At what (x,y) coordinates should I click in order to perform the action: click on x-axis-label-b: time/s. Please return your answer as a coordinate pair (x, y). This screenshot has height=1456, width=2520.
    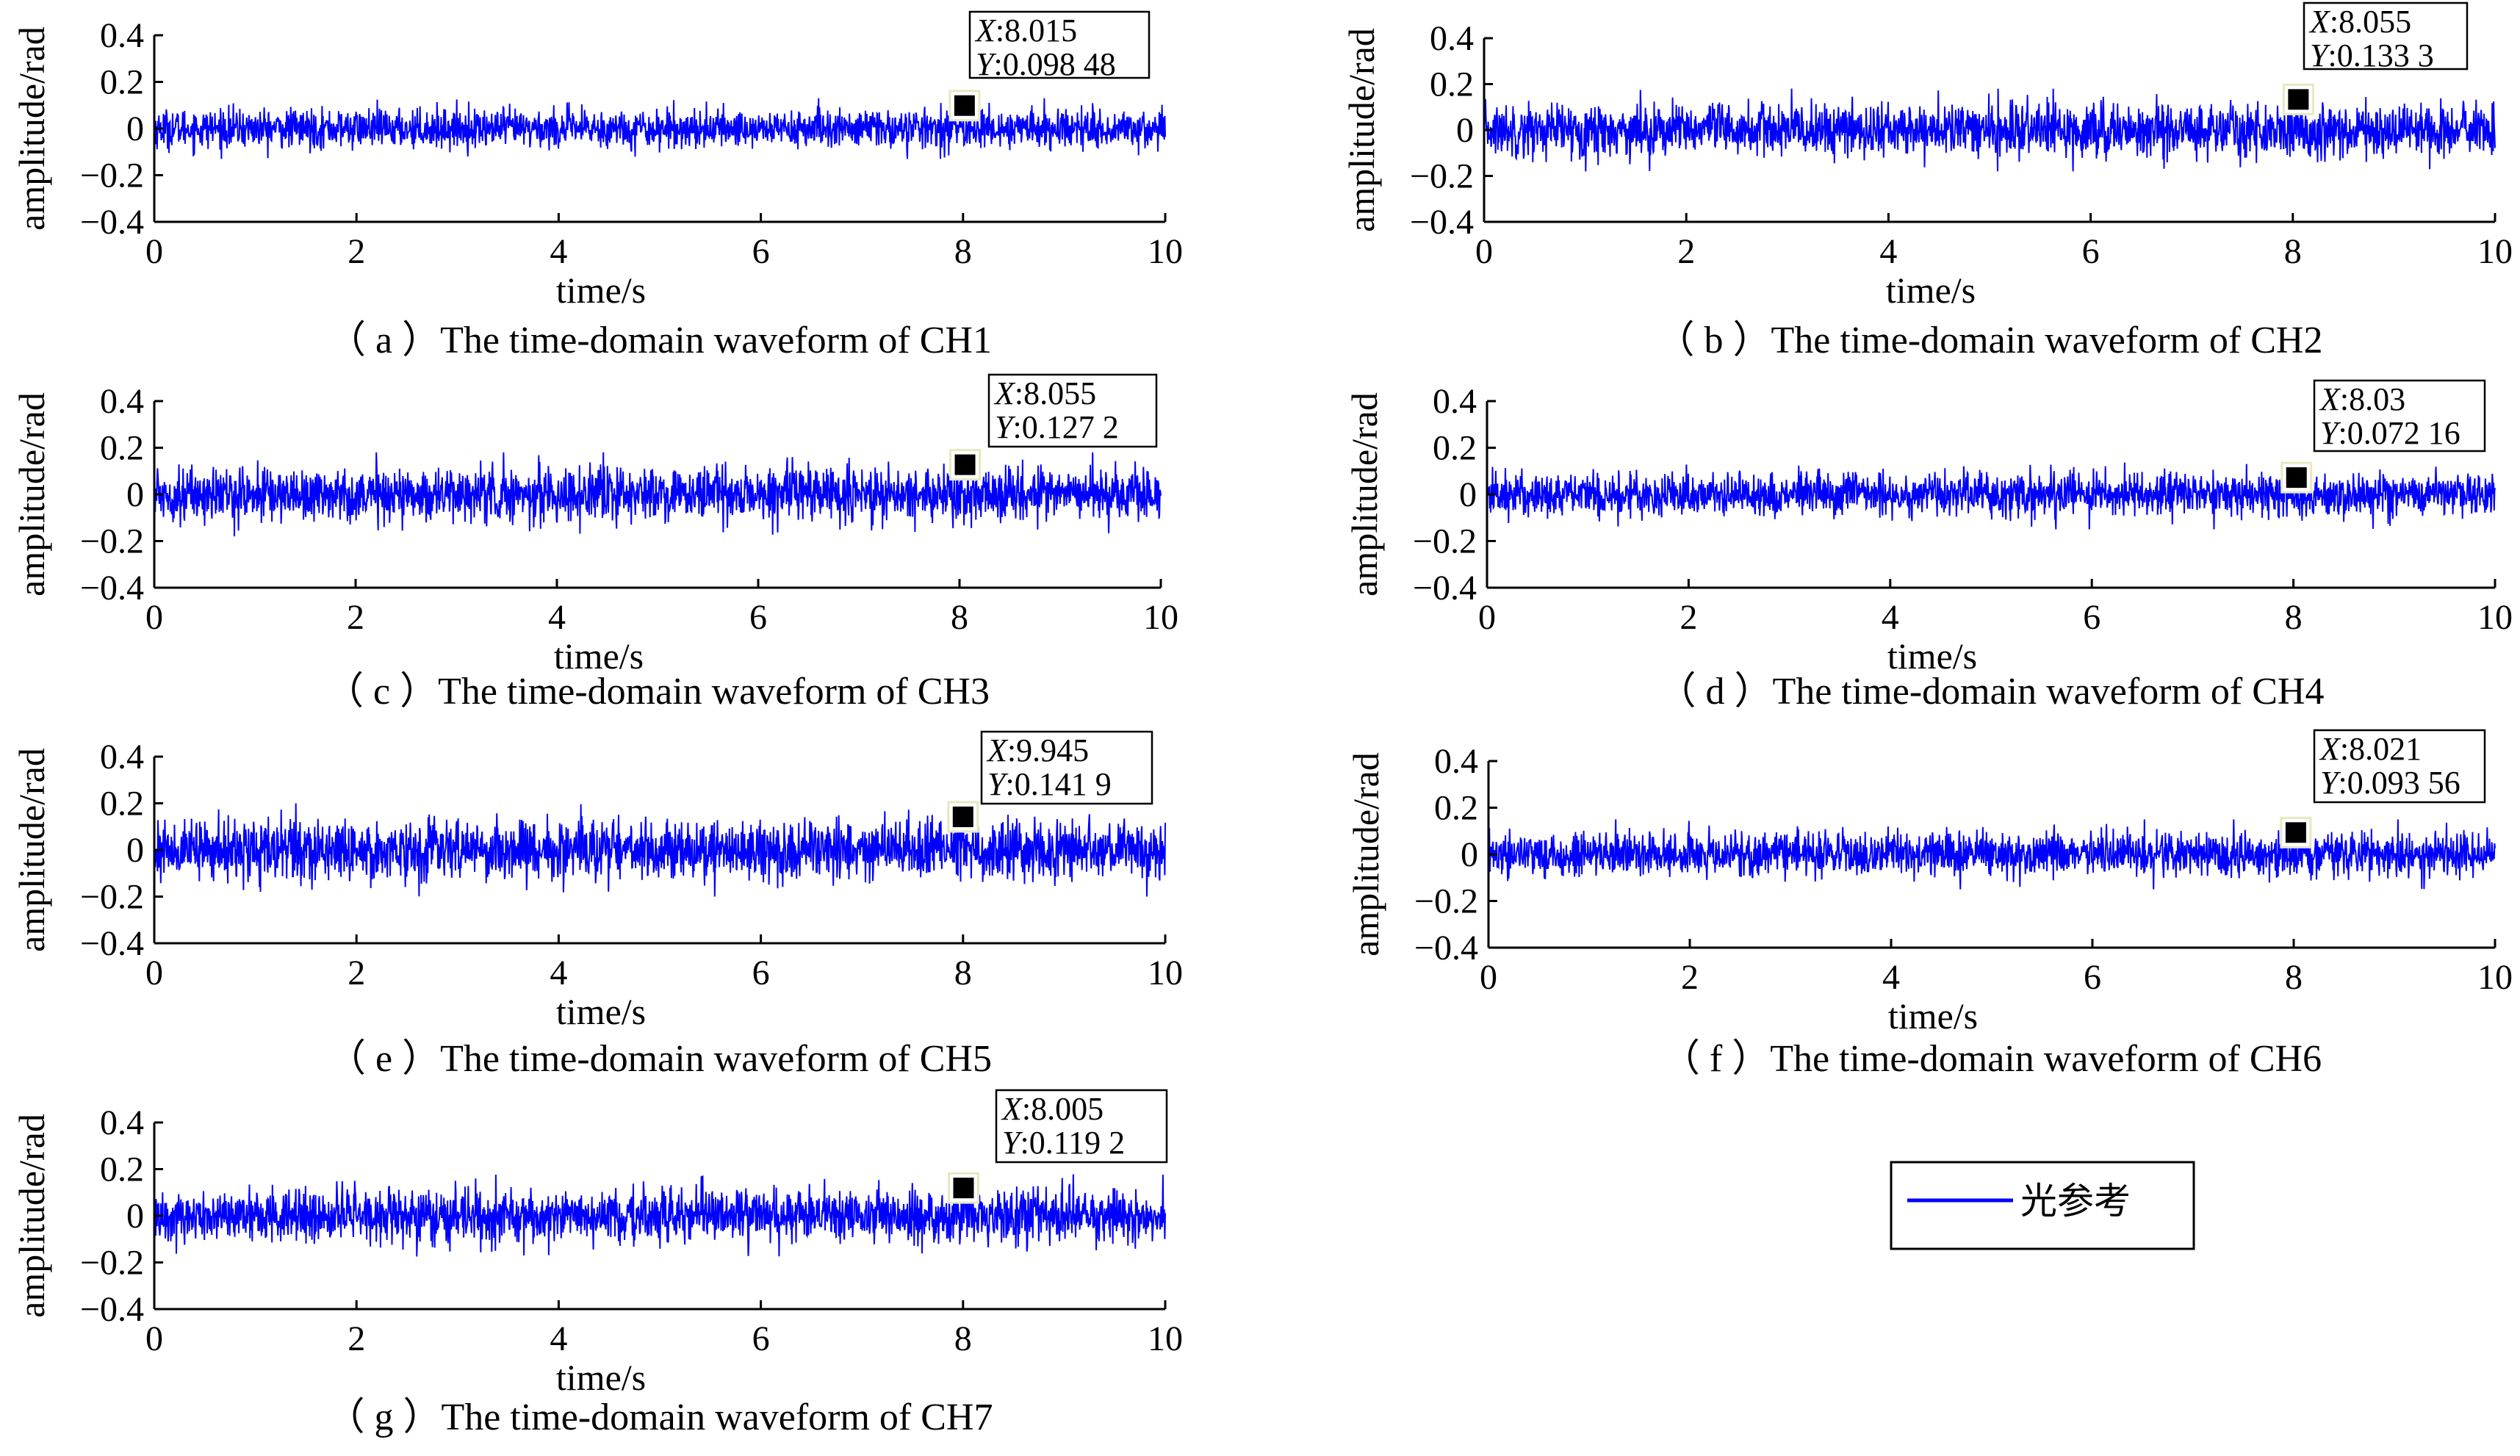
    Looking at the image, I should click on (1931, 290).